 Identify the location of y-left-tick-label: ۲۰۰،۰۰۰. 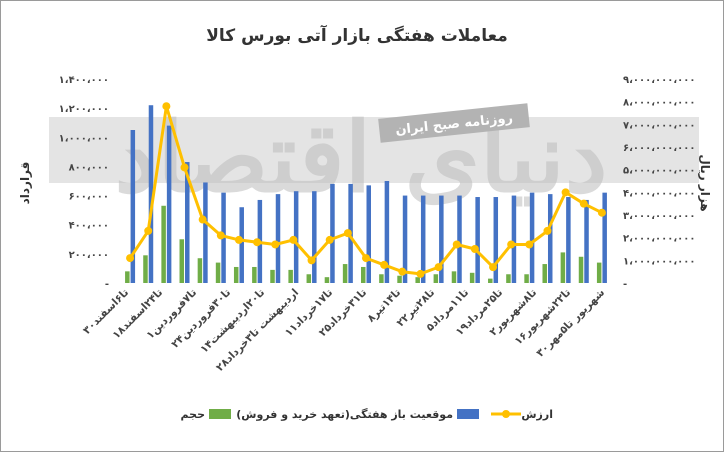
(89, 255).